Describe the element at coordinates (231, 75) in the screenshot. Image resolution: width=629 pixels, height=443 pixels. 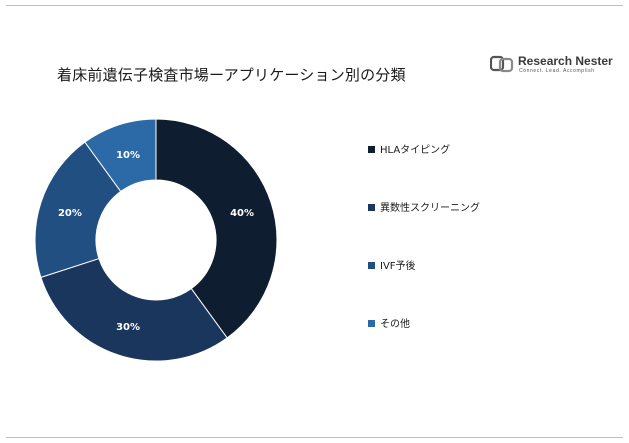
I see `chart-title: 着床前遺伝子検査市場ーアプリケーション別の分類` at that location.